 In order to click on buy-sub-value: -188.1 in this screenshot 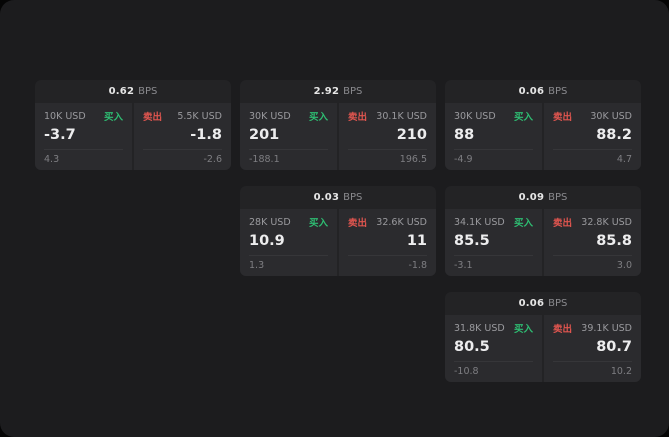, I will do `click(288, 157)`.